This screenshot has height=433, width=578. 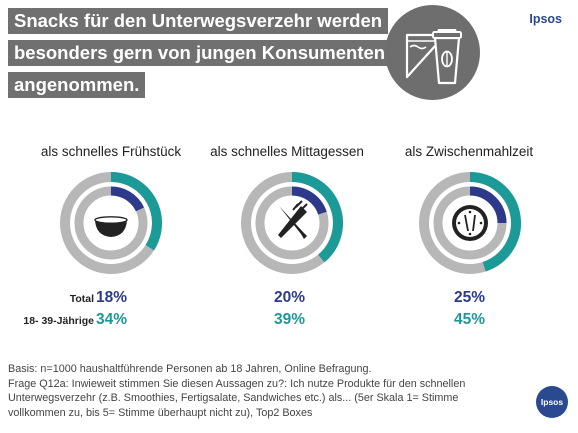 I want to click on category-label-snack: als Zwischenmahlzeit, so click(x=469, y=151).